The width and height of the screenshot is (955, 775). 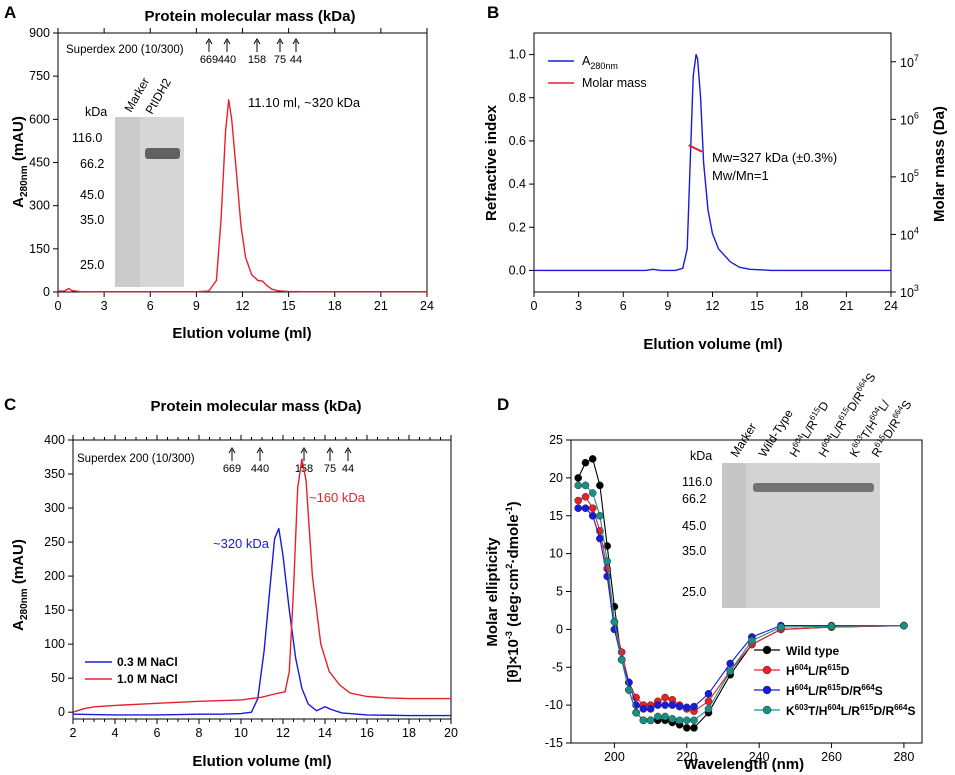 I want to click on panel-b-mw-annotation: Mw=327 kDa (±0.3%), so click(x=774, y=157).